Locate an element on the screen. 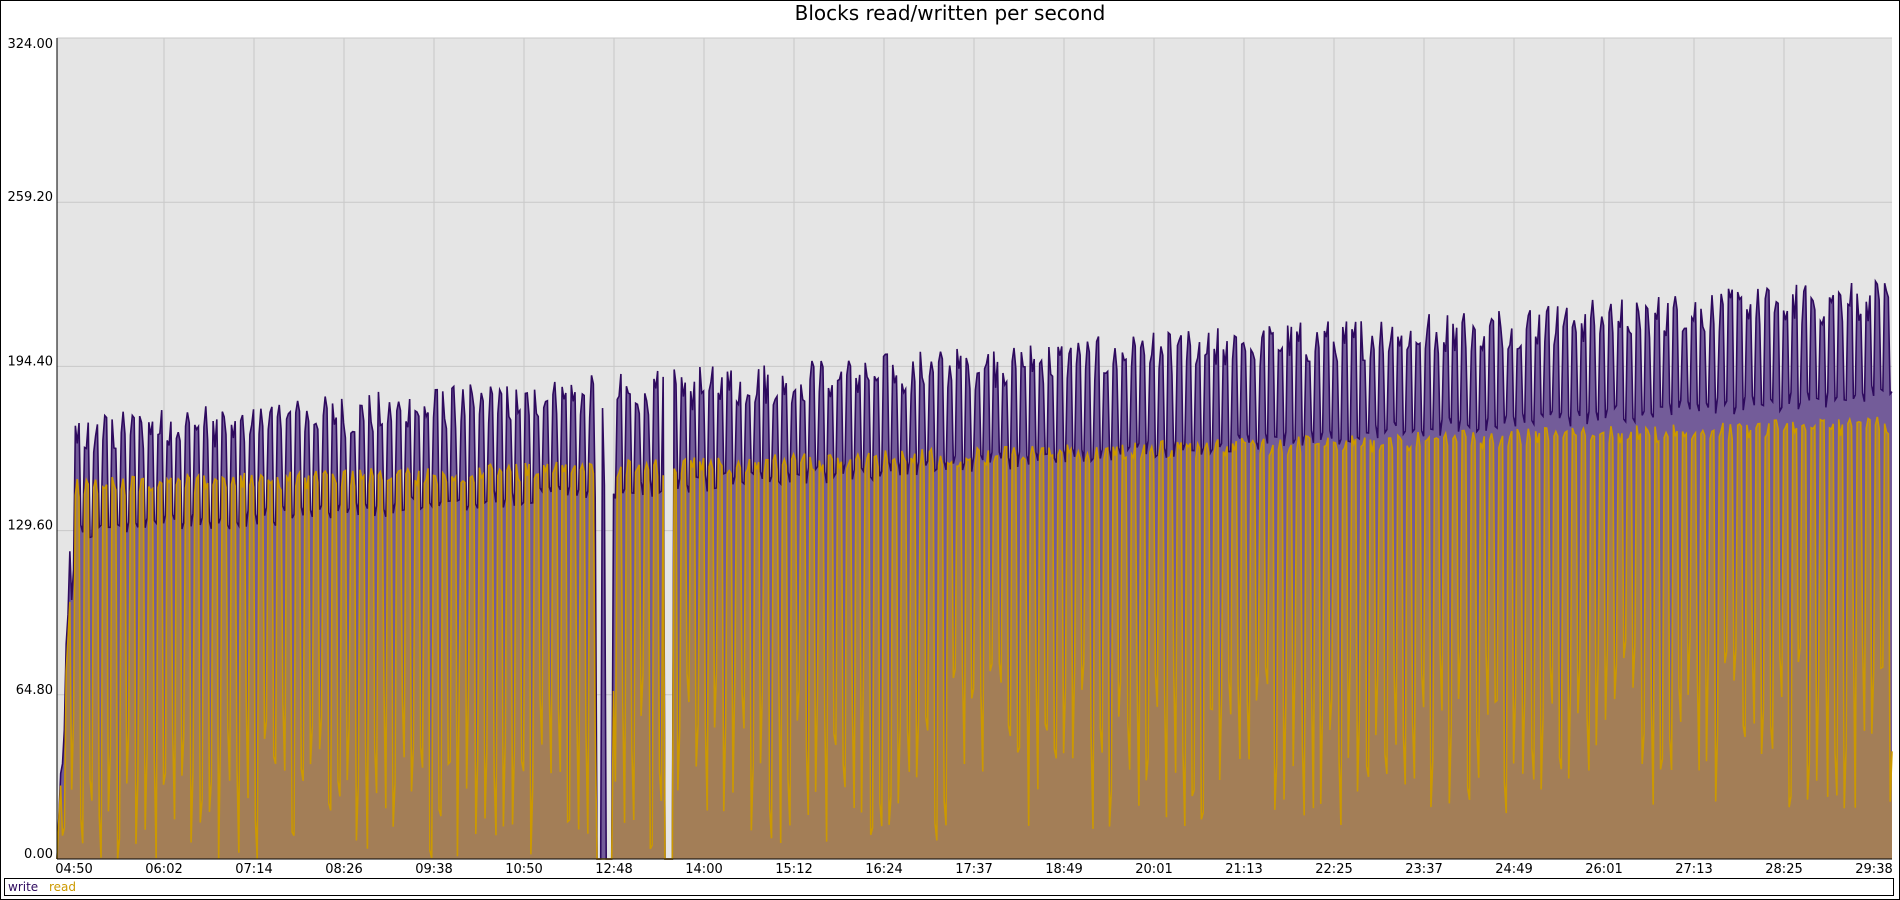  y-tick-label: 259.20 is located at coordinates (31, 197).